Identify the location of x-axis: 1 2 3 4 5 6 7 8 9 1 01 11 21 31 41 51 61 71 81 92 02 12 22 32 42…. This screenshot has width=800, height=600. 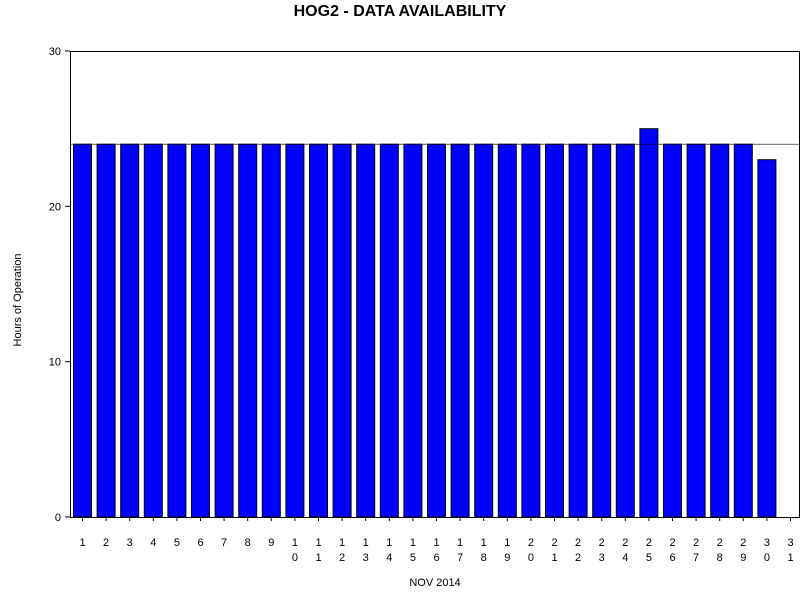
(436, 540).